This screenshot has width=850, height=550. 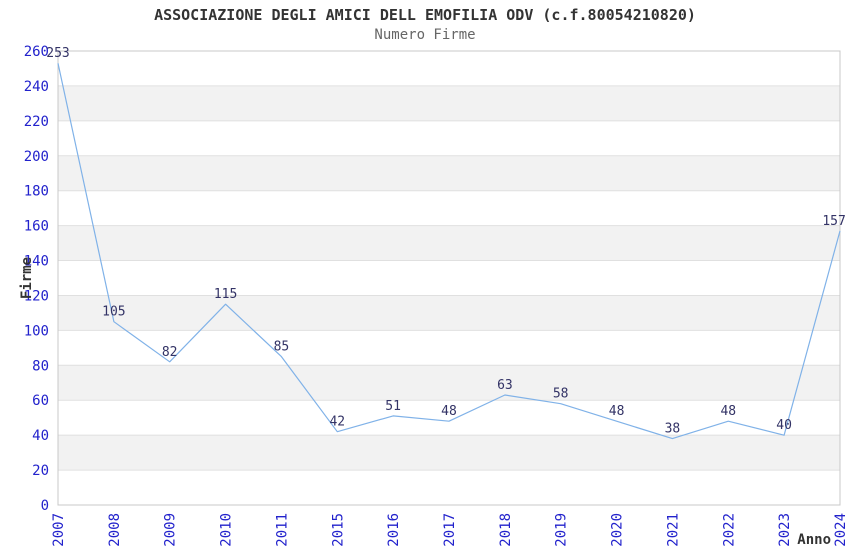 What do you see at coordinates (40, 471) in the screenshot?
I see `y-tick-label: 20` at bounding box center [40, 471].